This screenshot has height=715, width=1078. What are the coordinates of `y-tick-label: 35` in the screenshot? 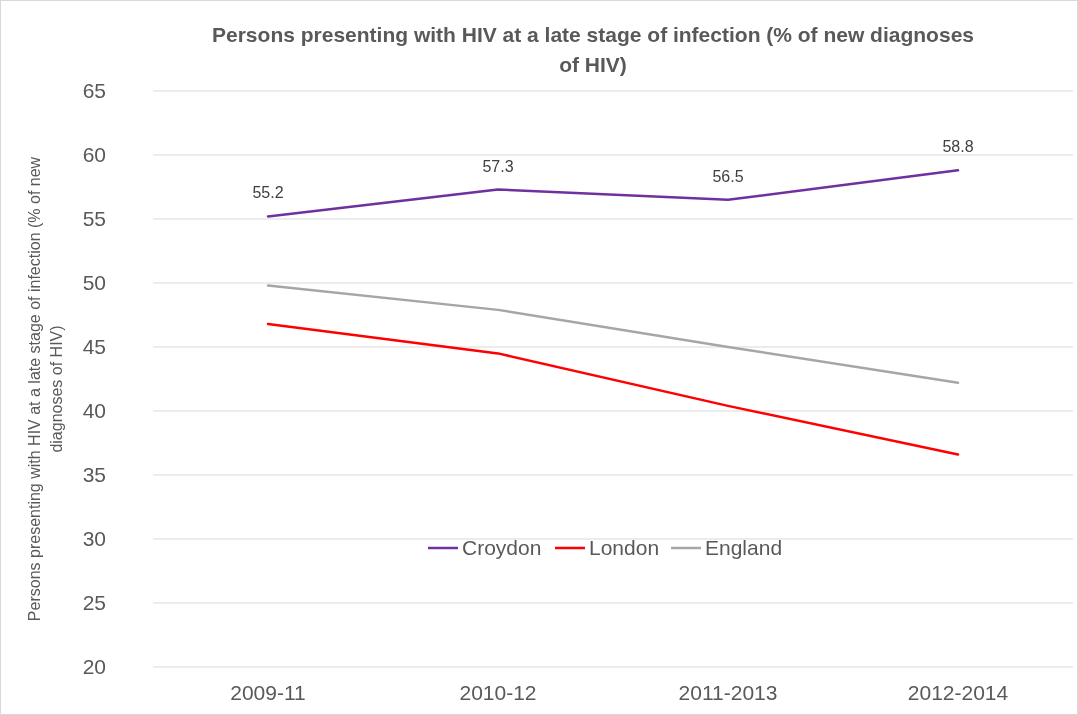 It's located at (94, 475).